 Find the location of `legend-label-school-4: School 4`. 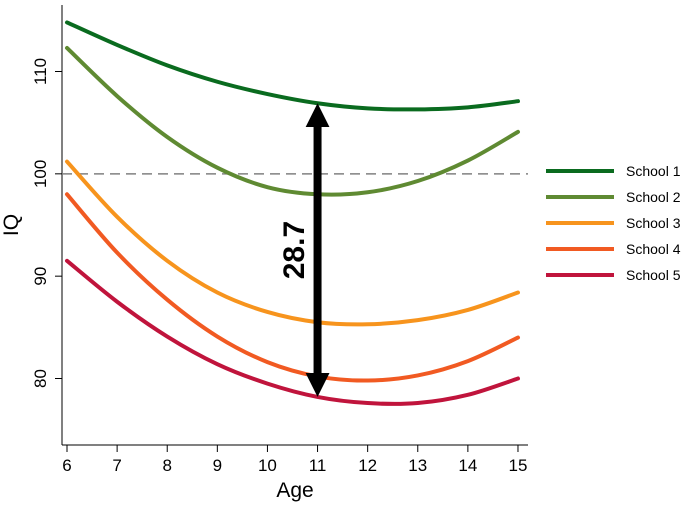

legend-label-school-4: School 4 is located at coordinates (653, 249).